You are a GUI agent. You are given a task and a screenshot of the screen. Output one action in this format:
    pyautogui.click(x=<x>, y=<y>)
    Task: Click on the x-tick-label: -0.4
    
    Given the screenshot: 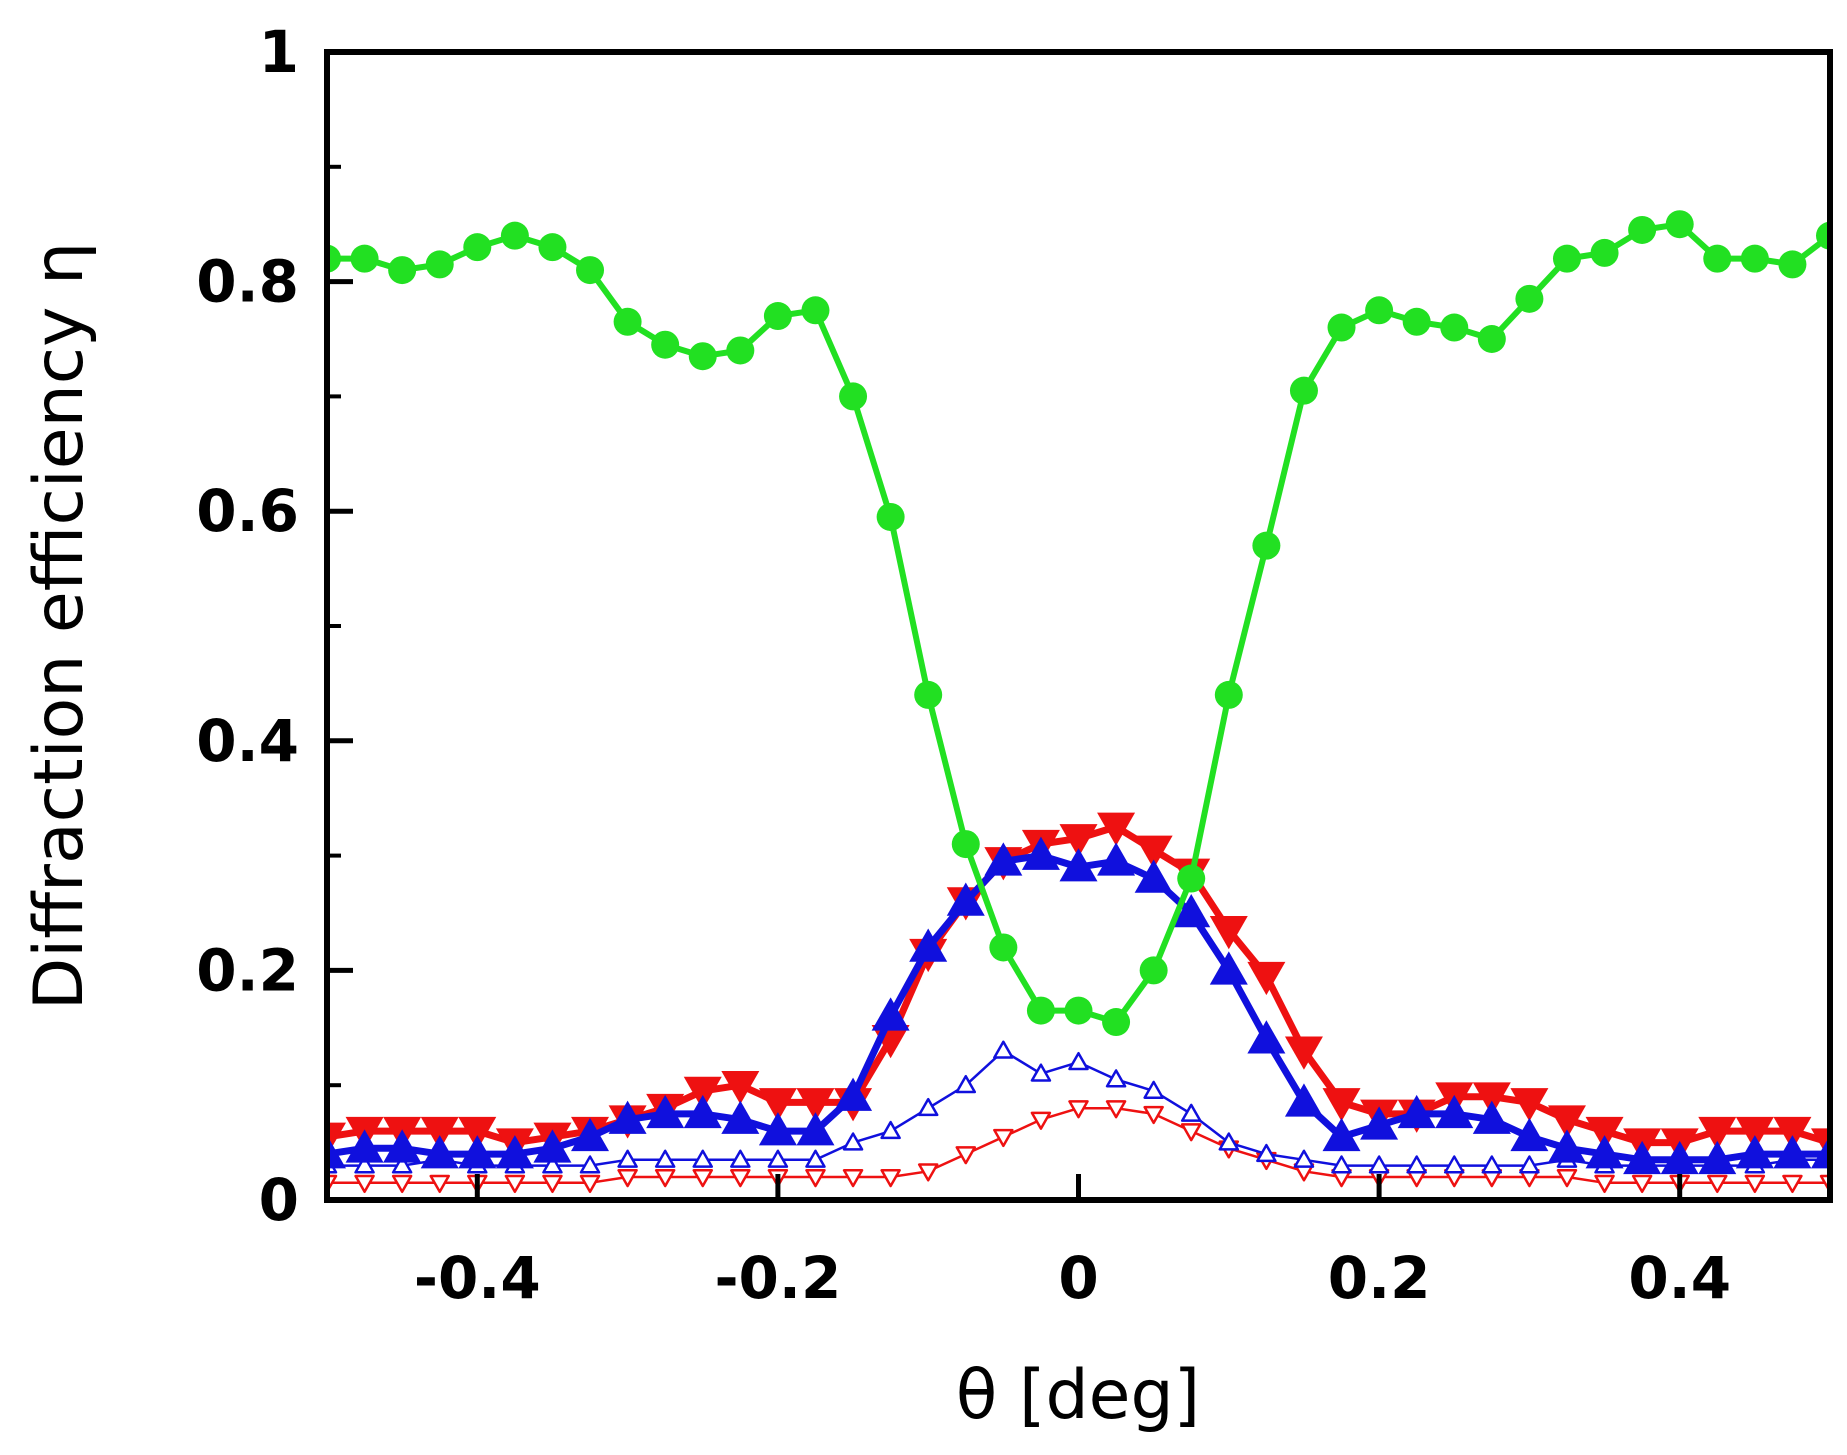 What is the action you would take?
    pyautogui.click(x=477, y=1278)
    